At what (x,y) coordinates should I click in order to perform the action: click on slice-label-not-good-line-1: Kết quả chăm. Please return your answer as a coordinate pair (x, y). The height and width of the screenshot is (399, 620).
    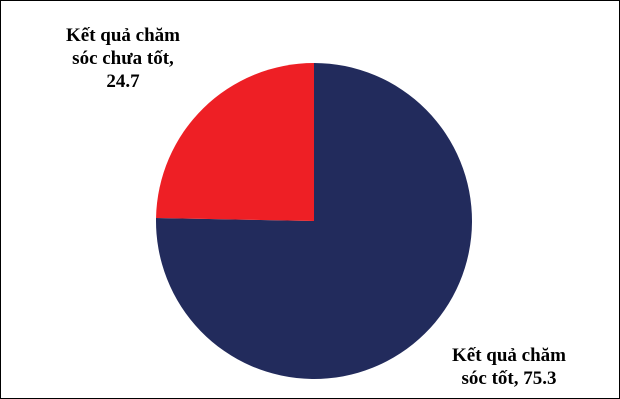
    Looking at the image, I should click on (123, 35).